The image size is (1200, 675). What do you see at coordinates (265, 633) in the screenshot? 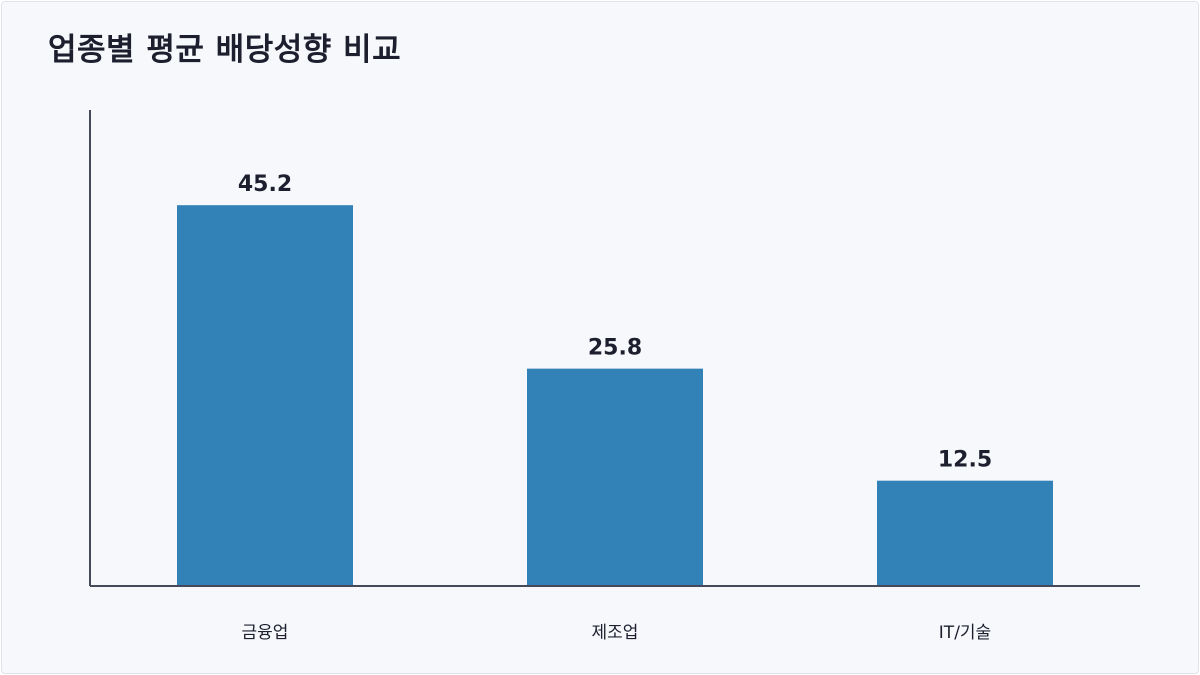
I see `x-tick-label-1: 금융업` at bounding box center [265, 633].